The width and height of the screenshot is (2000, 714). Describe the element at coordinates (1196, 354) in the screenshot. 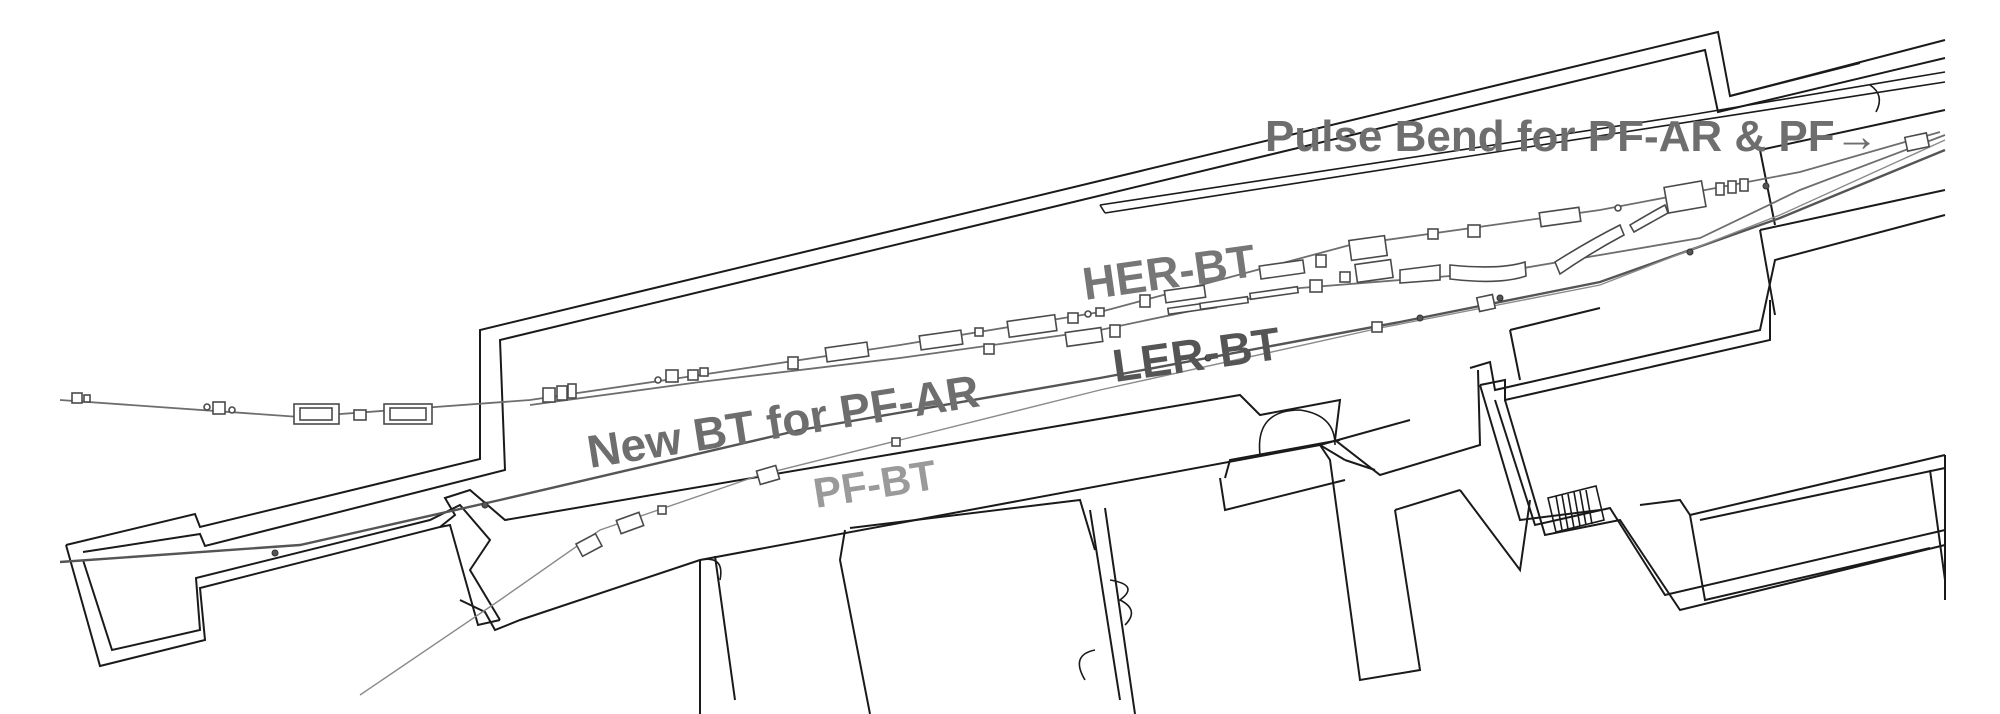

I see `label-ler-bt: LER-BT` at that location.